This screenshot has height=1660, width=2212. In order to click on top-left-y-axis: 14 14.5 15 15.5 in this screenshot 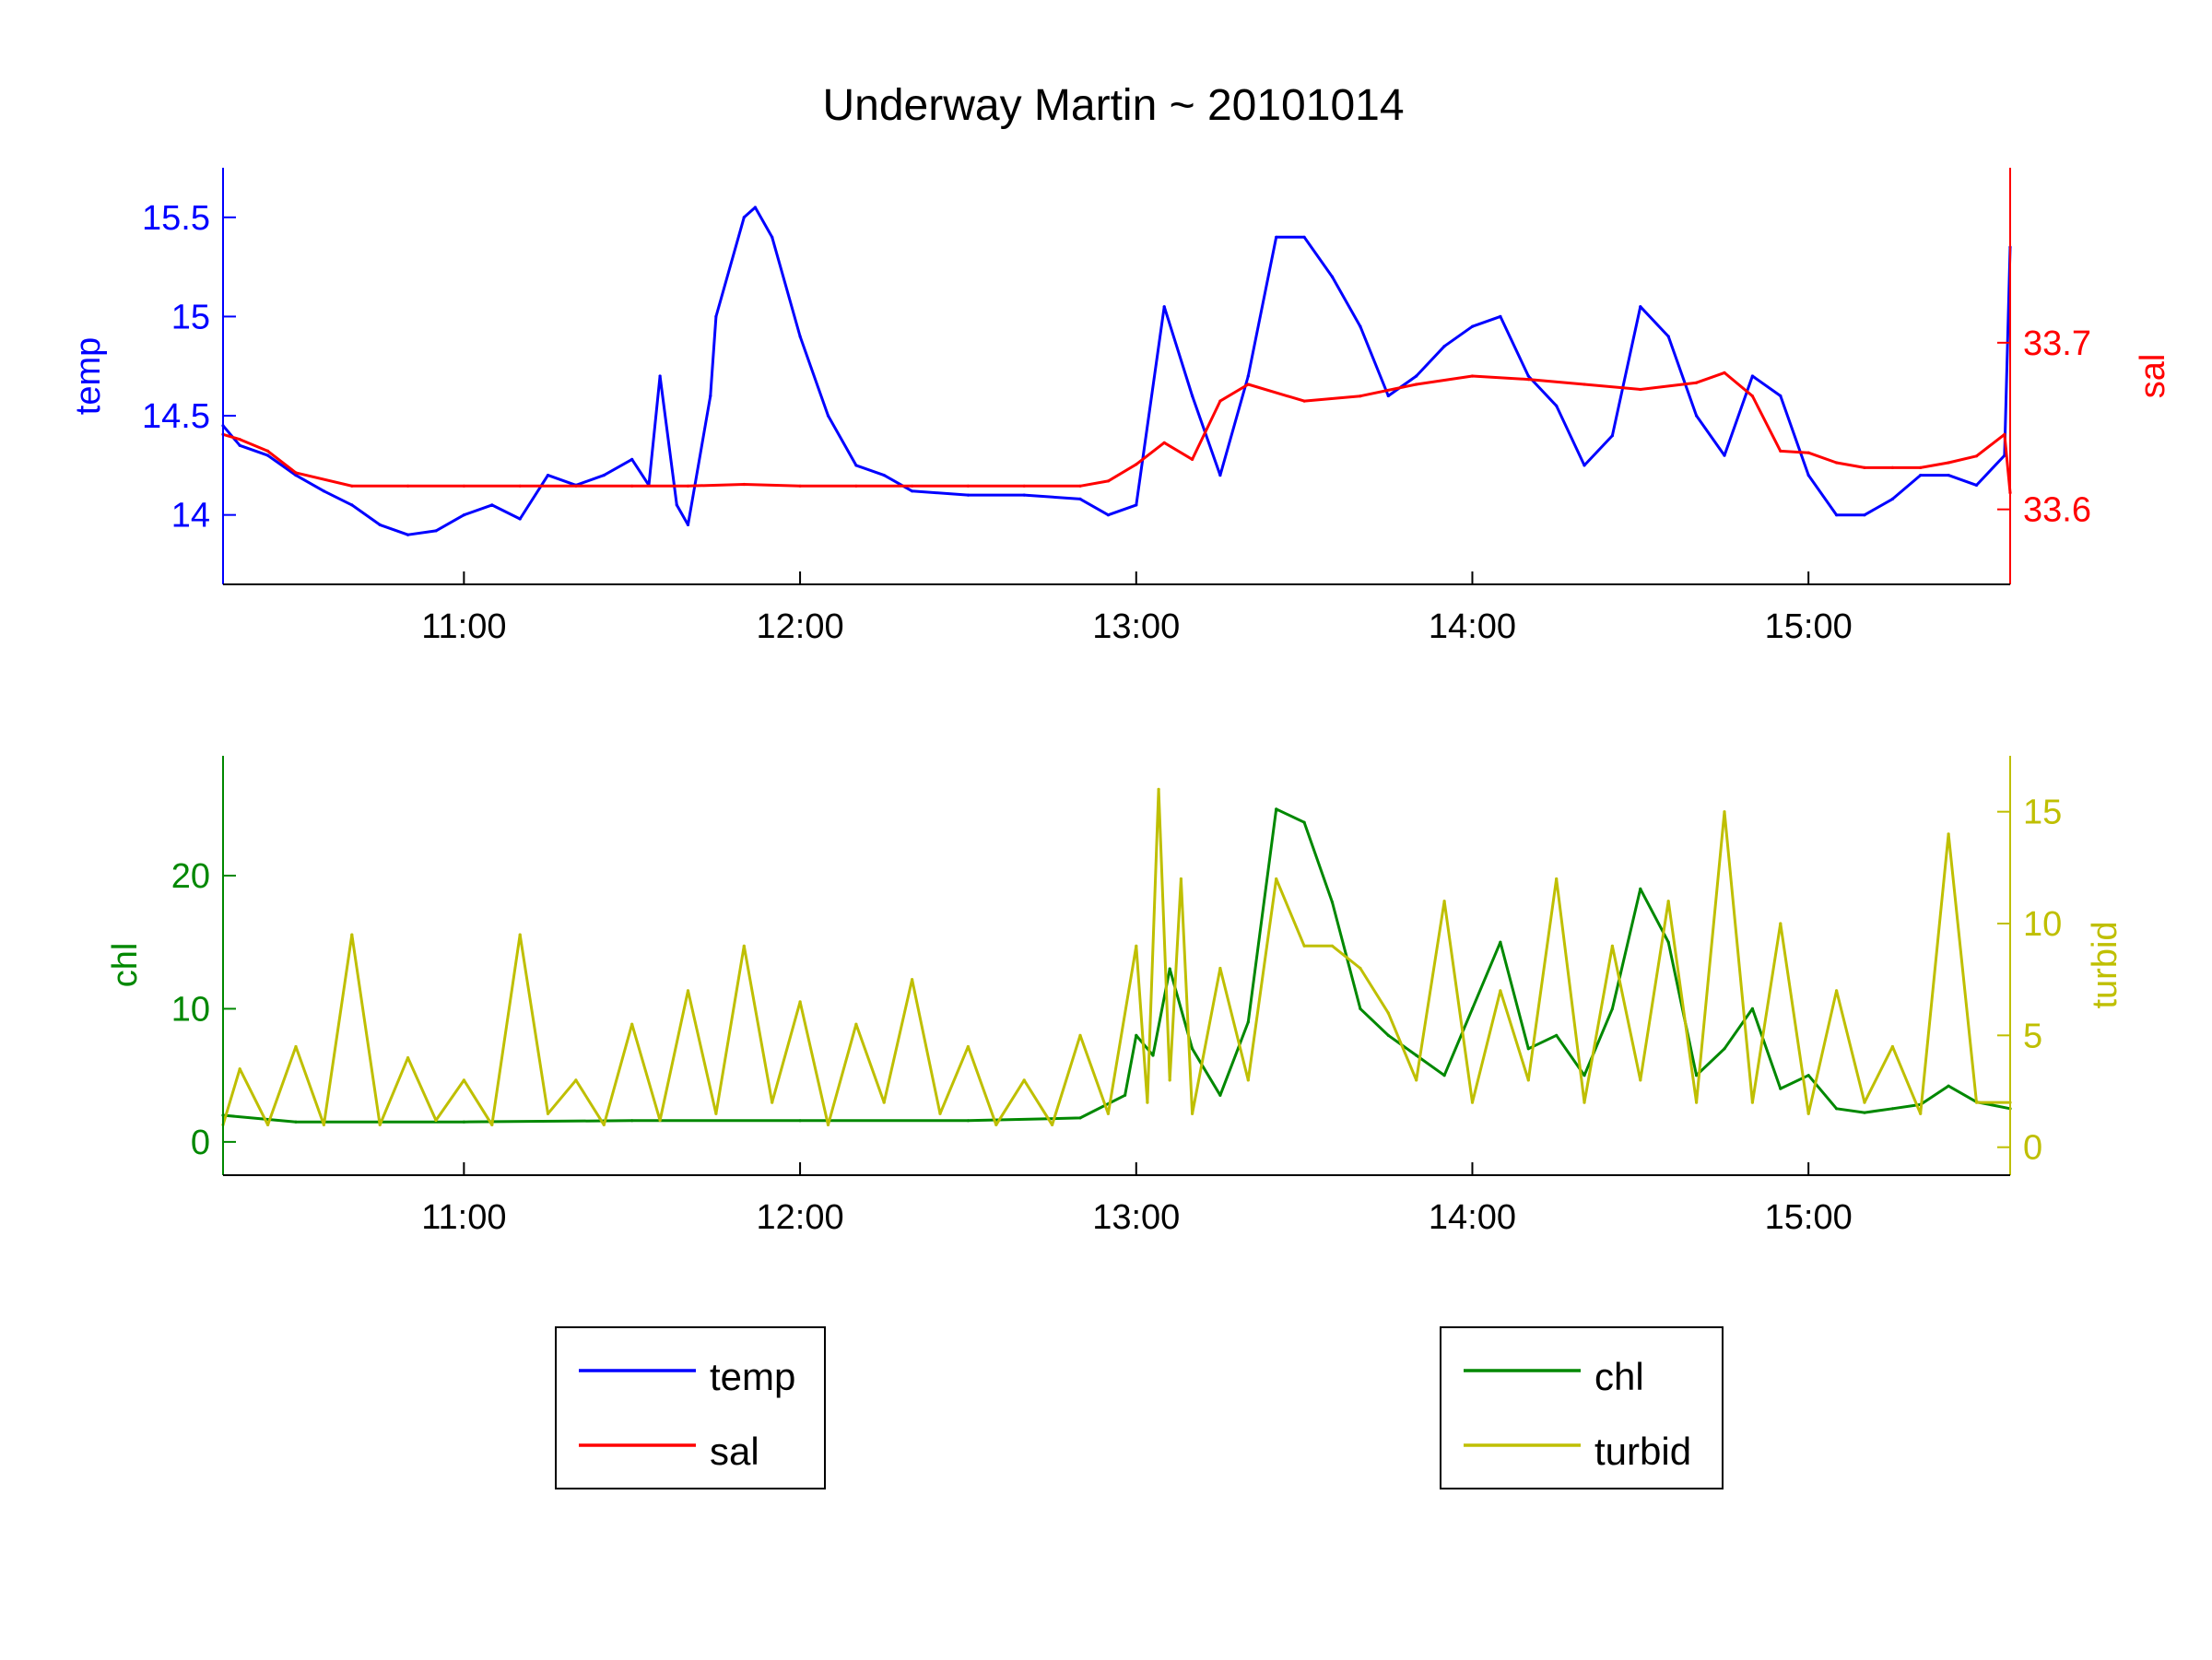, I will do `click(189, 367)`.